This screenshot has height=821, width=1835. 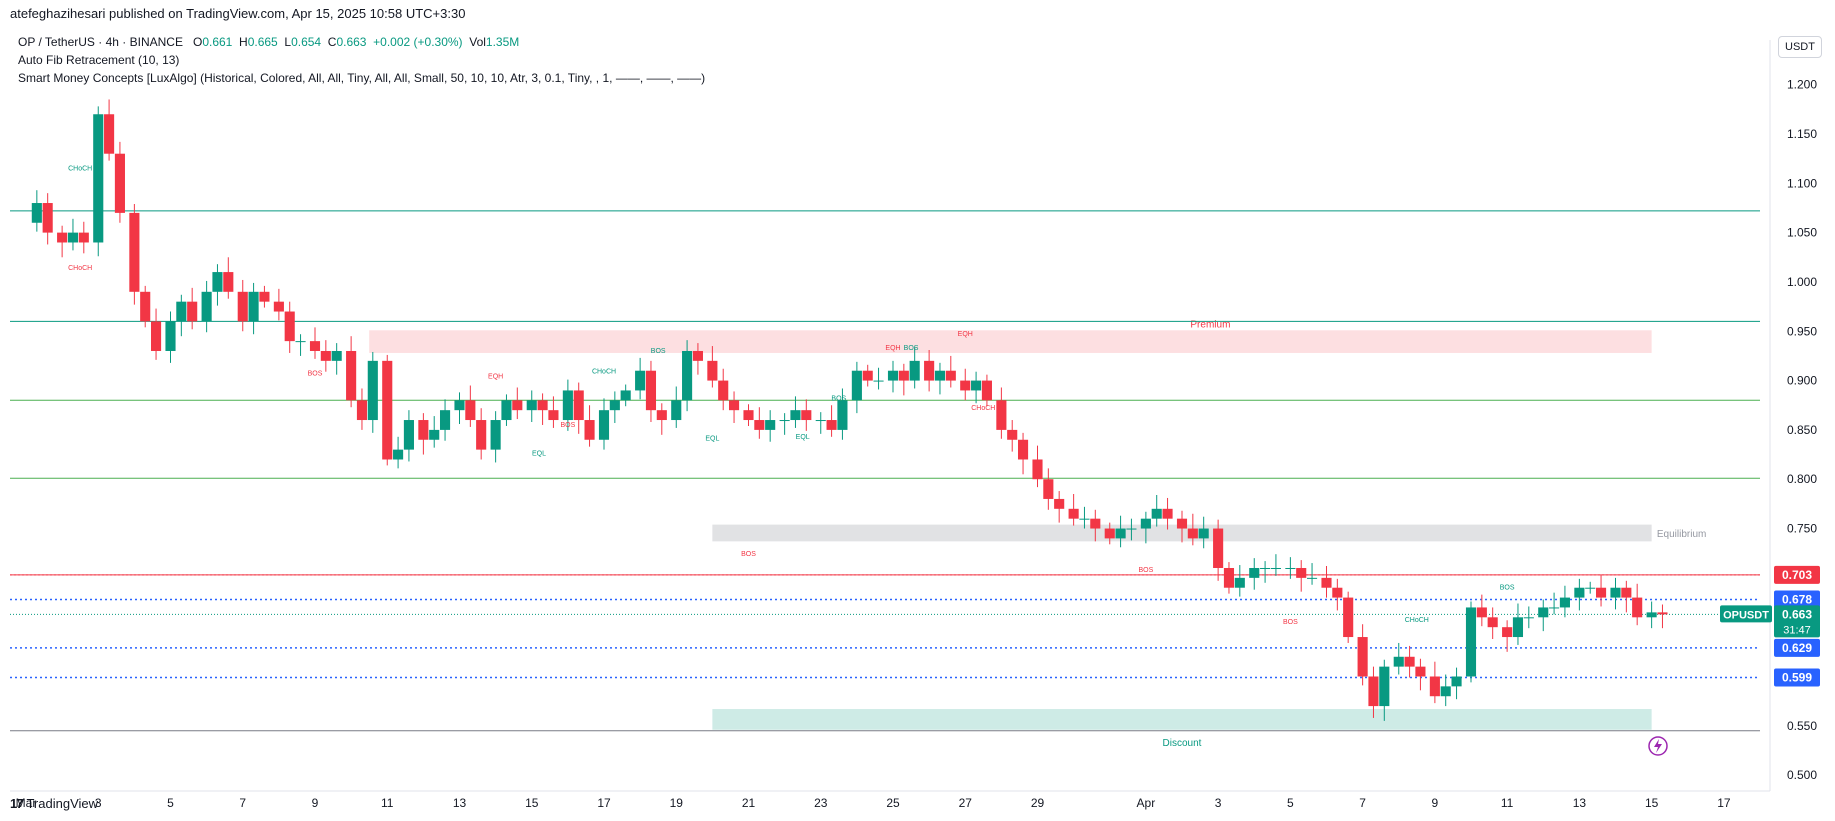 I want to click on y-tick-label: 0.850, so click(x=1802, y=430).